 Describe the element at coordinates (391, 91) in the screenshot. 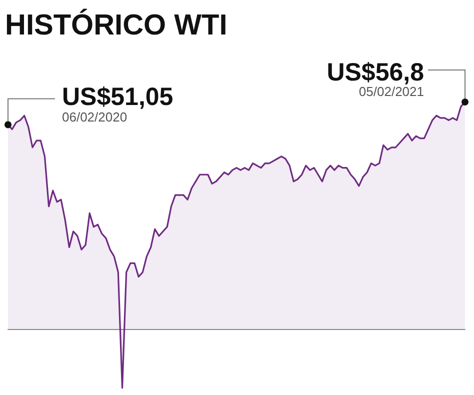

I see `text: 05/02/2021` at that location.